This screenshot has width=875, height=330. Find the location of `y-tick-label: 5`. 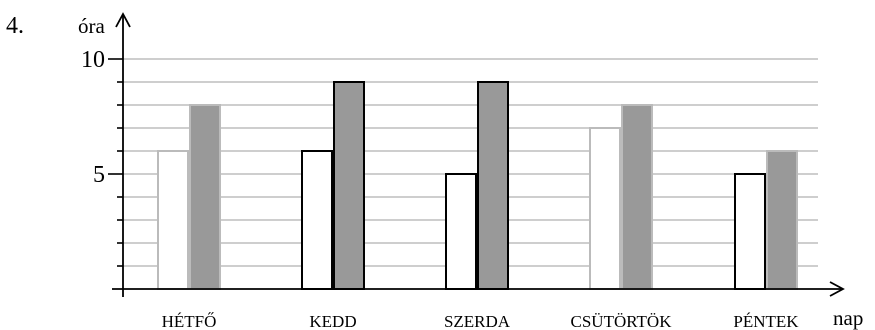

y-tick-label: 5 is located at coordinates (99, 175).